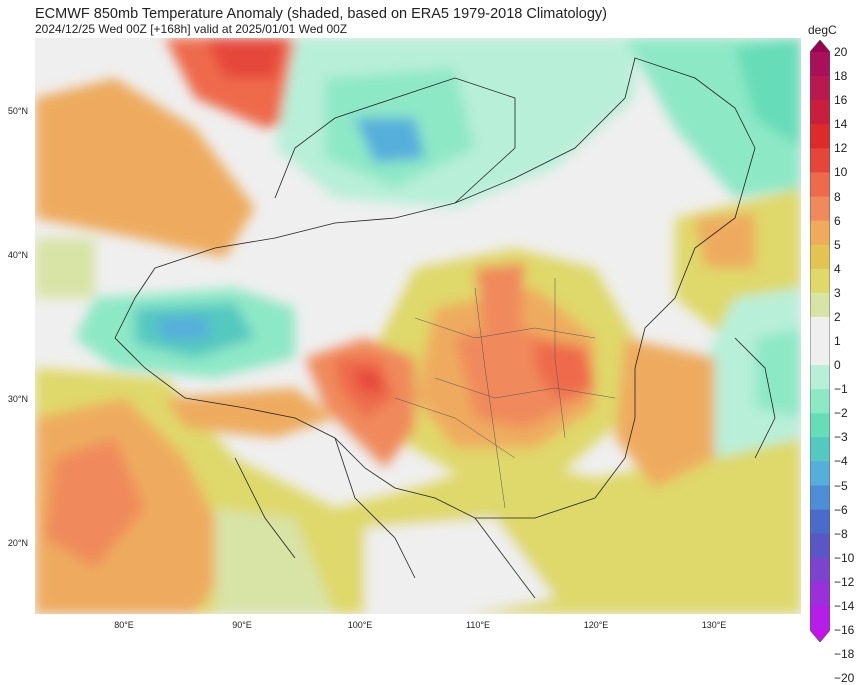 The height and width of the screenshot is (685, 863). I want to click on colorbar-tick-label: −6, so click(841, 509).